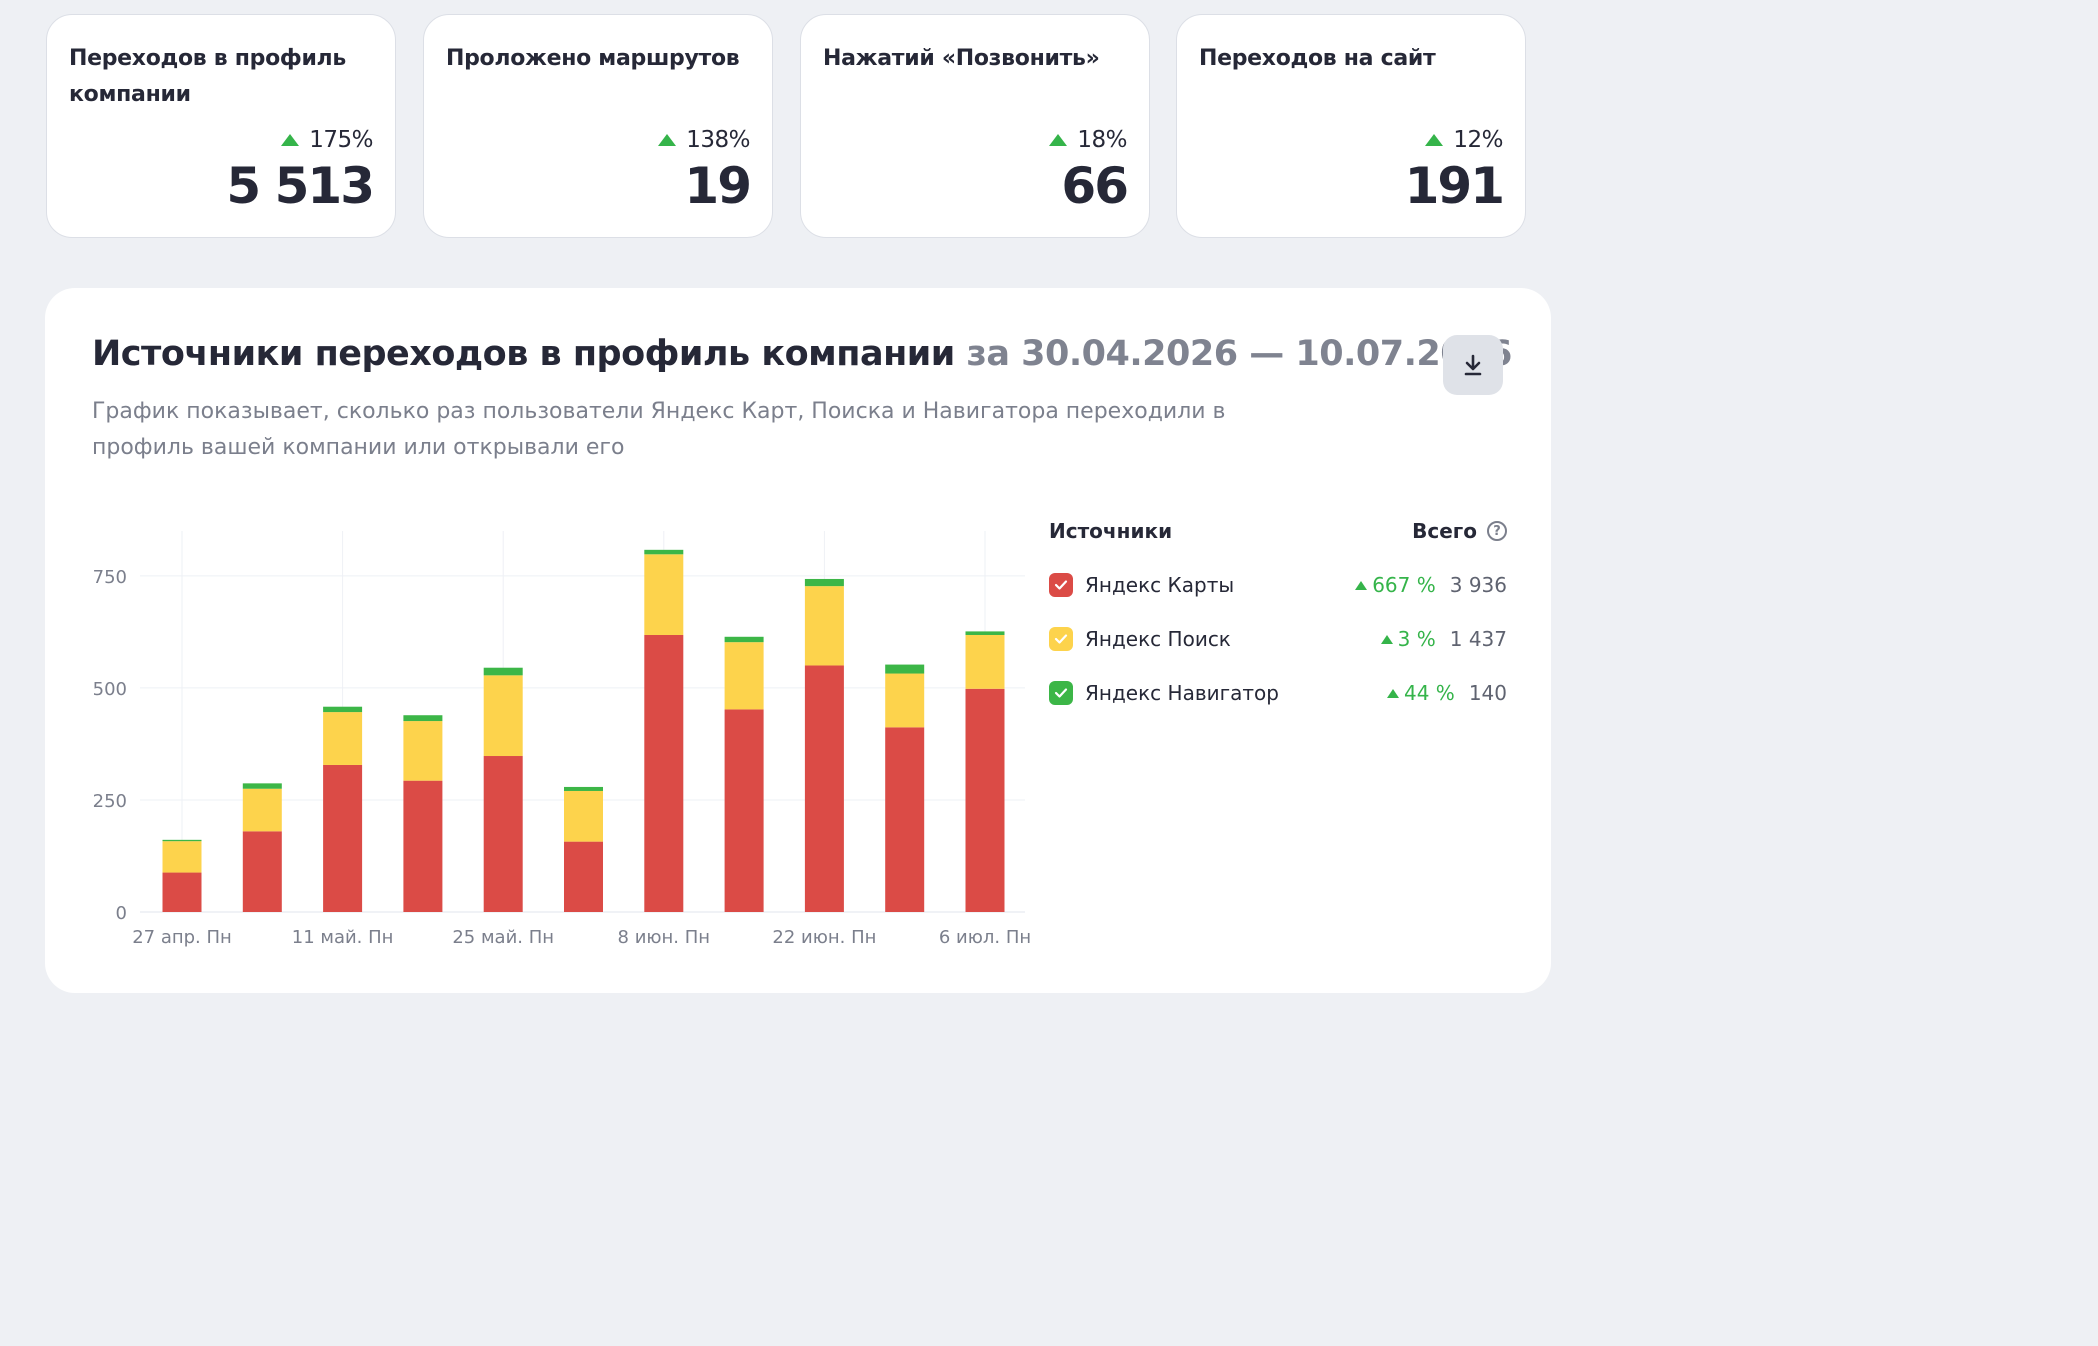 The width and height of the screenshot is (2098, 1346). I want to click on kpi-title: Переходов в профиль компании, so click(207, 76).